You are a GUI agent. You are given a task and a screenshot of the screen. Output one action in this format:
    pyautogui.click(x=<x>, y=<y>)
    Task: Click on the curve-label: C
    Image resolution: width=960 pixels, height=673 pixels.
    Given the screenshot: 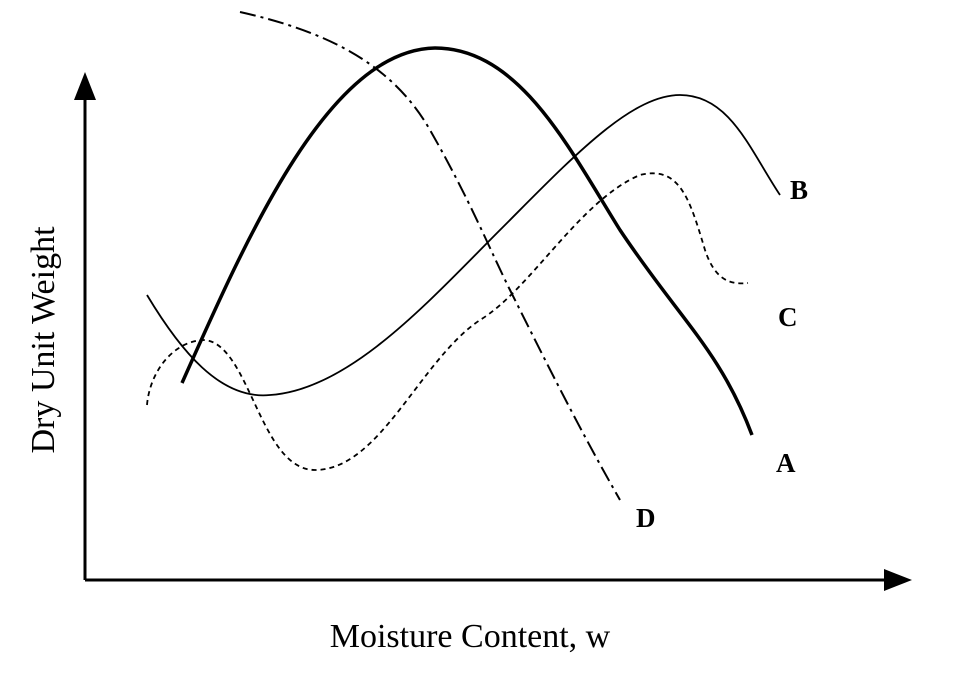 What is the action you would take?
    pyautogui.click(x=788, y=317)
    